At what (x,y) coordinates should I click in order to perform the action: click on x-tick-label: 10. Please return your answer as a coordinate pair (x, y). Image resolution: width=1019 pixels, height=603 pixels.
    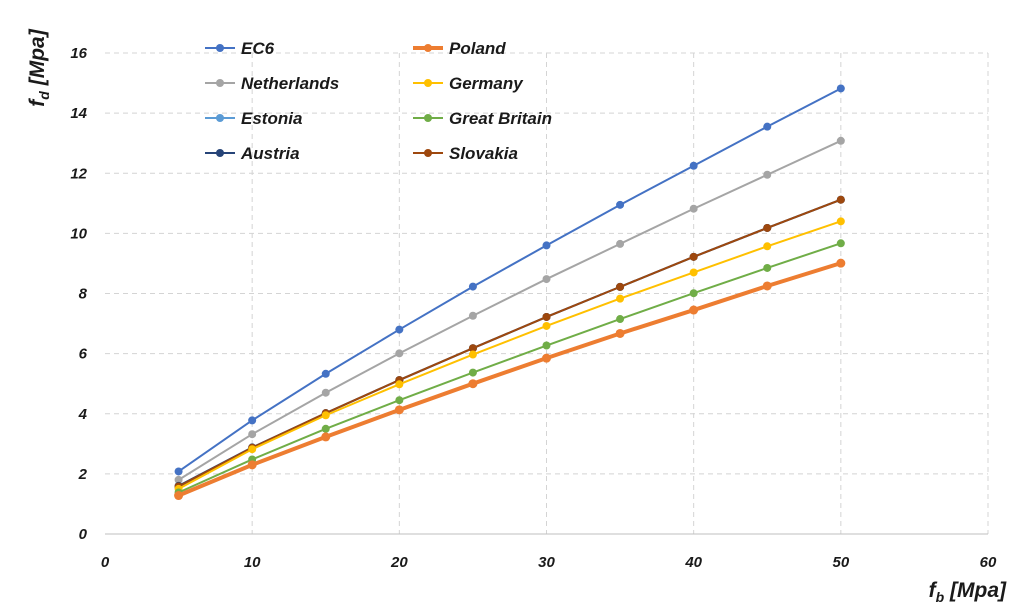
    Looking at the image, I should click on (252, 562).